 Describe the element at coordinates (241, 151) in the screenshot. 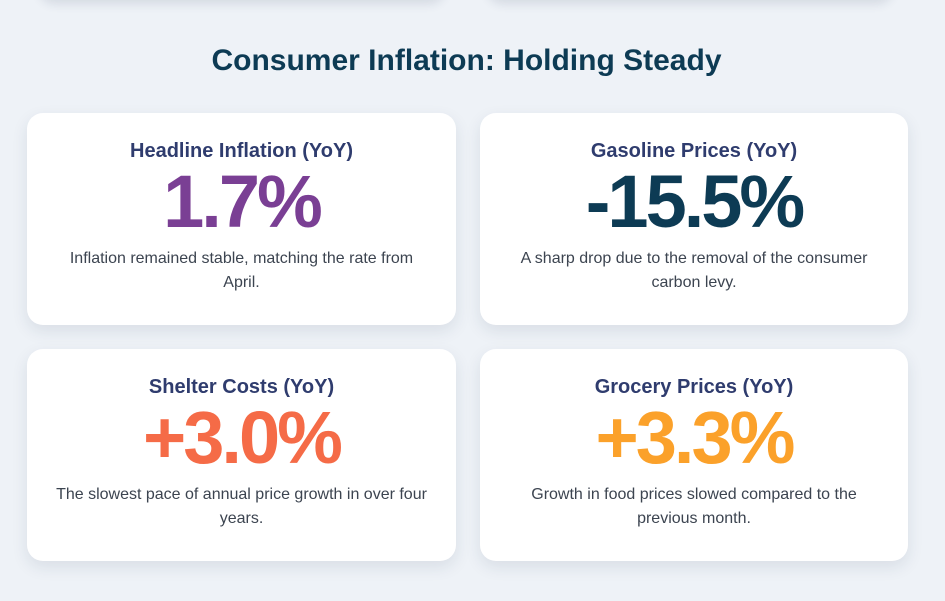

I see `card-title: Headline Inflation (YoY)` at that location.